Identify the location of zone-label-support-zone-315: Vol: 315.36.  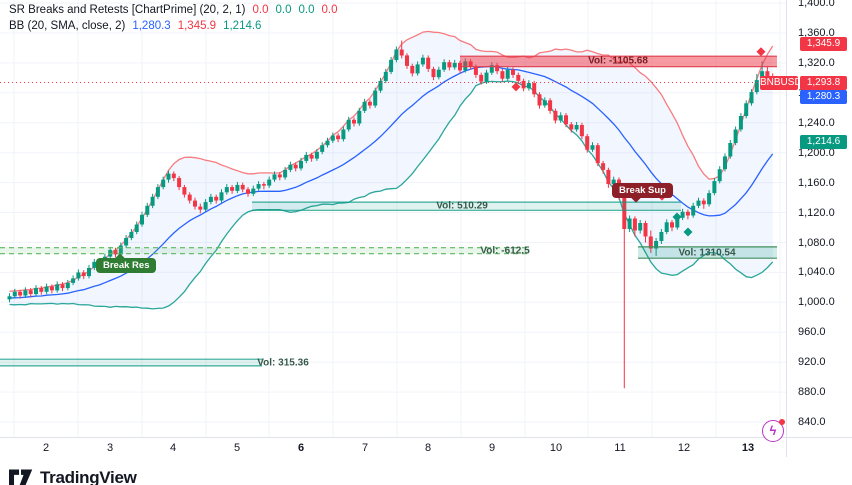
(283, 362).